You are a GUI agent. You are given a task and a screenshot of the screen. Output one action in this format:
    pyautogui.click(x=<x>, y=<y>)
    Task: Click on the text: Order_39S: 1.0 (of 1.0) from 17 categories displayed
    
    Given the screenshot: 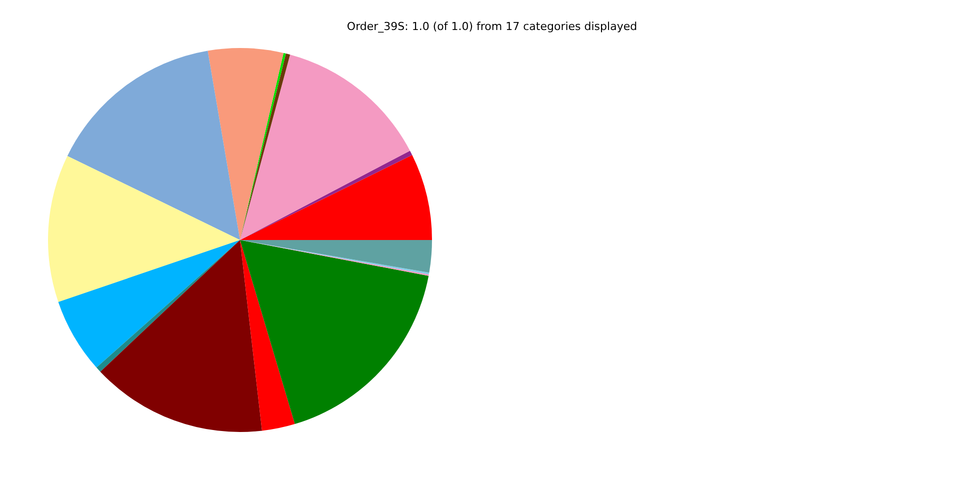 What is the action you would take?
    pyautogui.click(x=492, y=26)
    